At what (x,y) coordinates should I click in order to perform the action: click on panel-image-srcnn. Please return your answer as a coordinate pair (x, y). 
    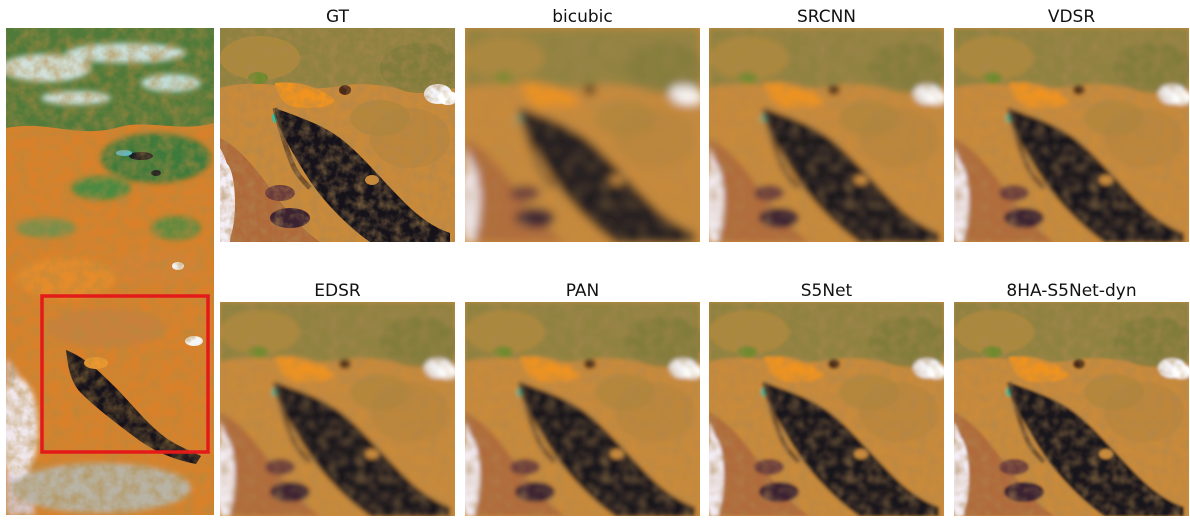
    Looking at the image, I should click on (826, 135).